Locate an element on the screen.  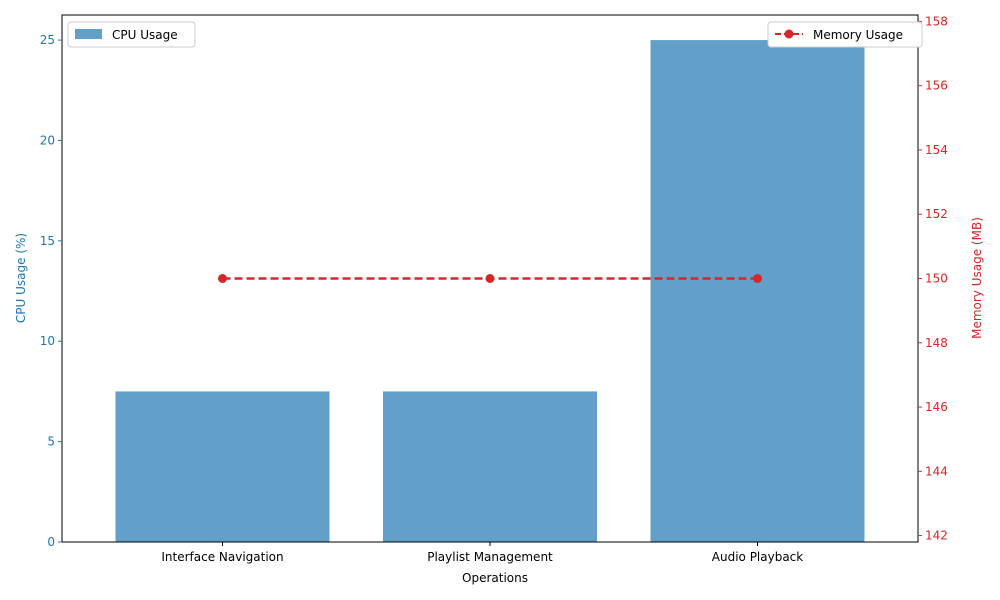
x-axis-label: Operations is located at coordinates (495, 578).